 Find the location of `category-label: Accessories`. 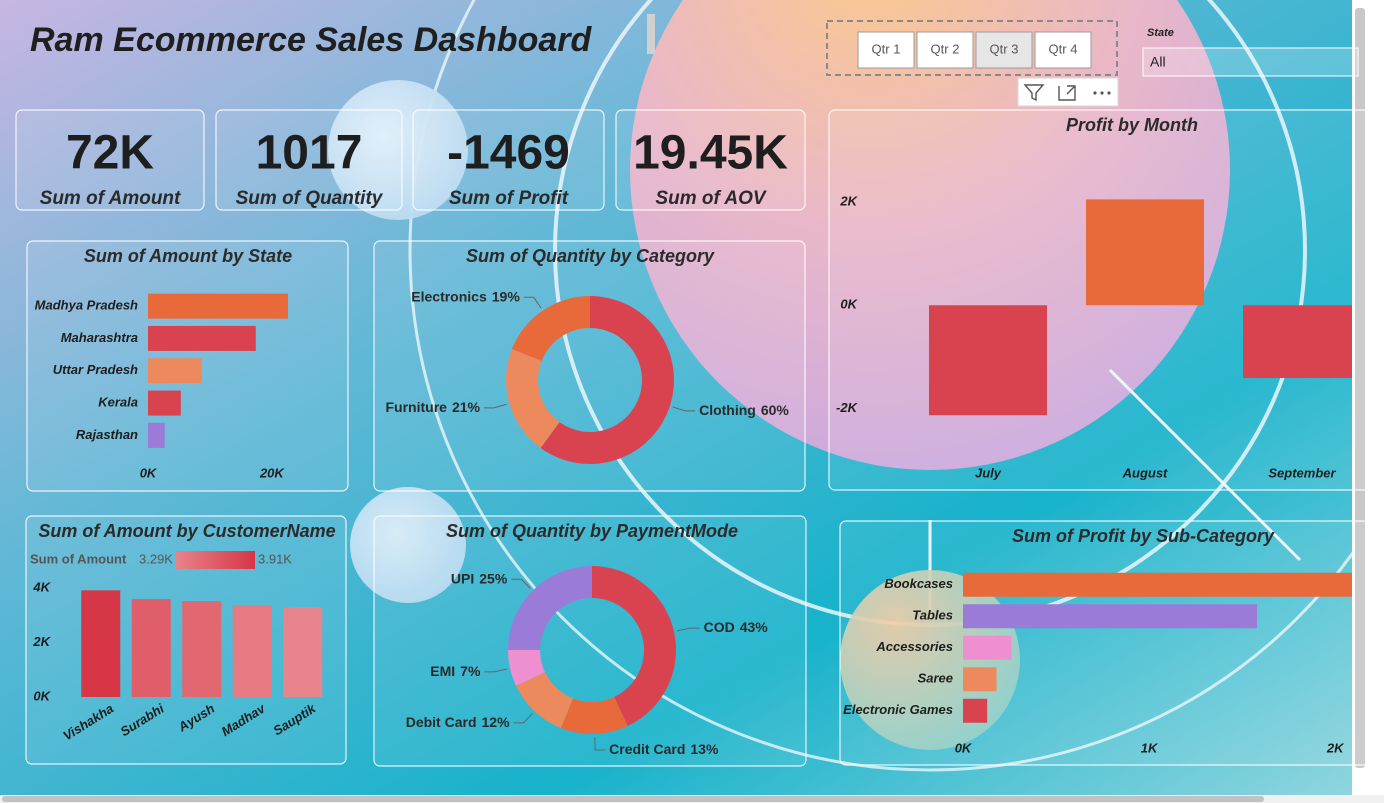

category-label: Accessories is located at coordinates (914, 646).